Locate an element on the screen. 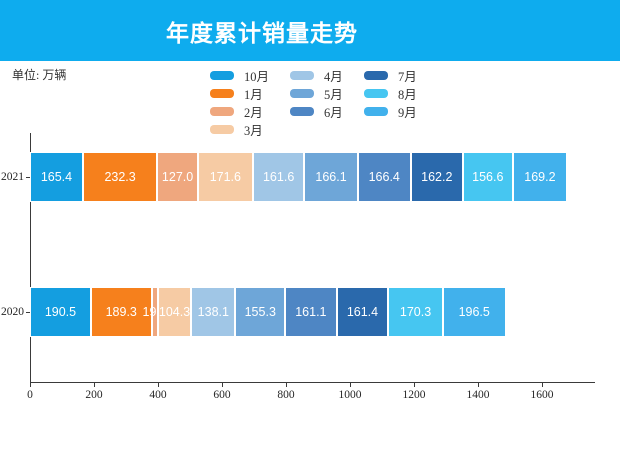 The width and height of the screenshot is (620, 465). bar-segment-value: 165.4 is located at coordinates (56, 177).